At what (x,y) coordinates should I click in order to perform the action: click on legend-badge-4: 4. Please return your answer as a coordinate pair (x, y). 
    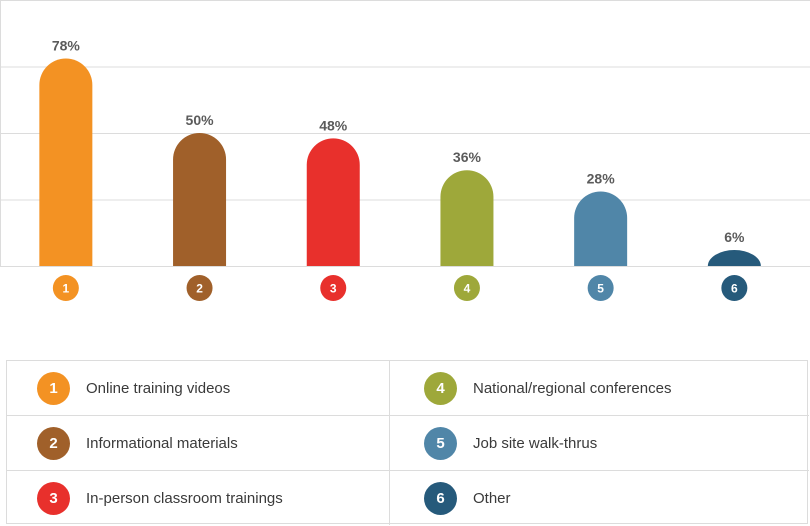
    Looking at the image, I should click on (440, 388).